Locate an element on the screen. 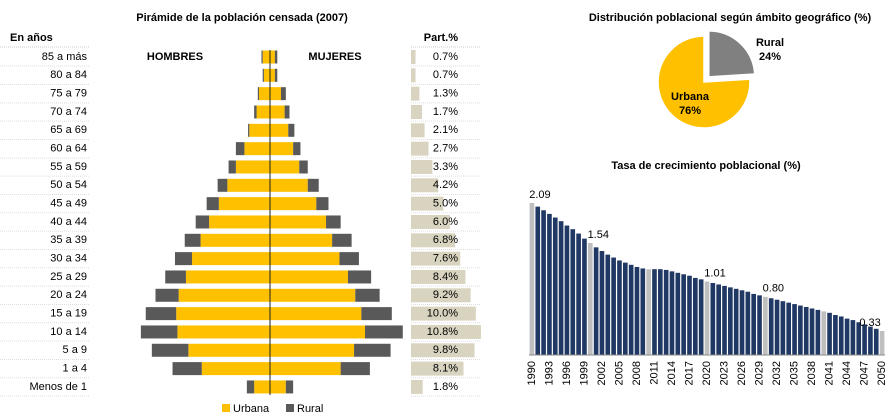 The width and height of the screenshot is (889, 419). share-label: 3.3% is located at coordinates (445, 167).